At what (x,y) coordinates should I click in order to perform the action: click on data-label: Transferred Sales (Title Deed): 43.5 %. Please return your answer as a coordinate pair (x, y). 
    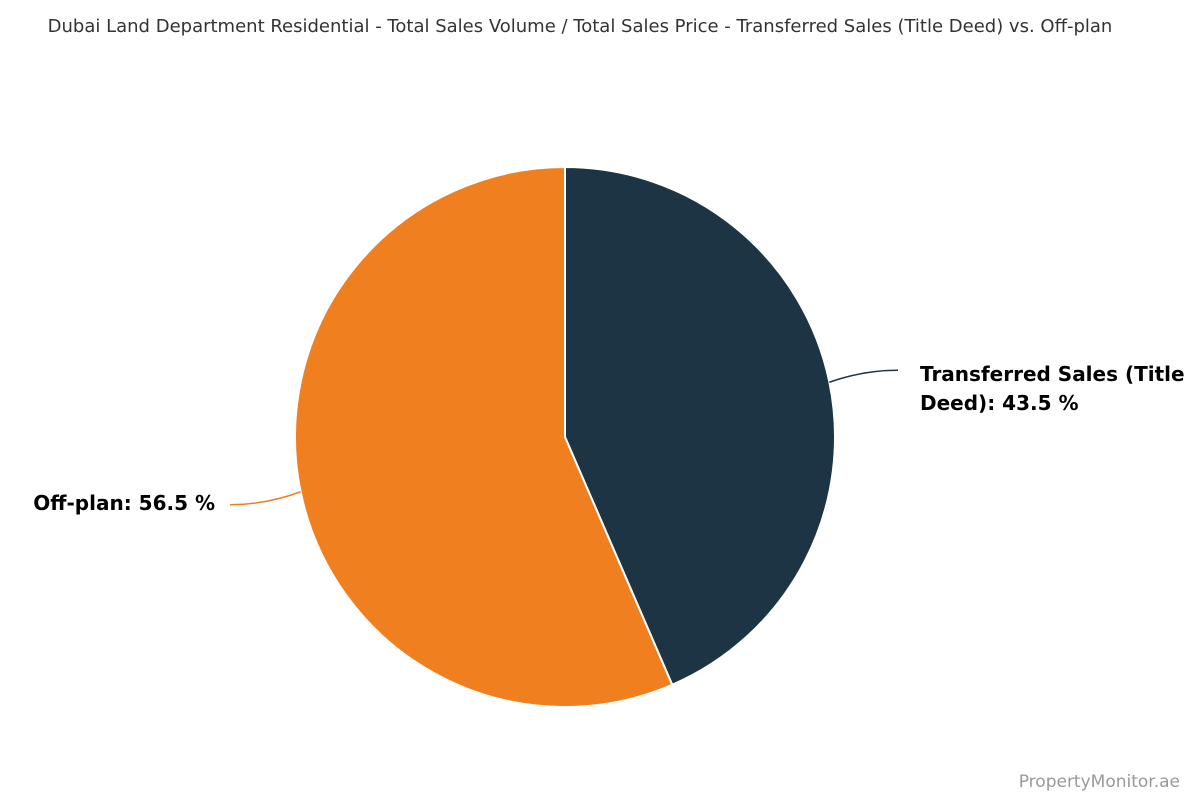
    Looking at the image, I should click on (1052, 389).